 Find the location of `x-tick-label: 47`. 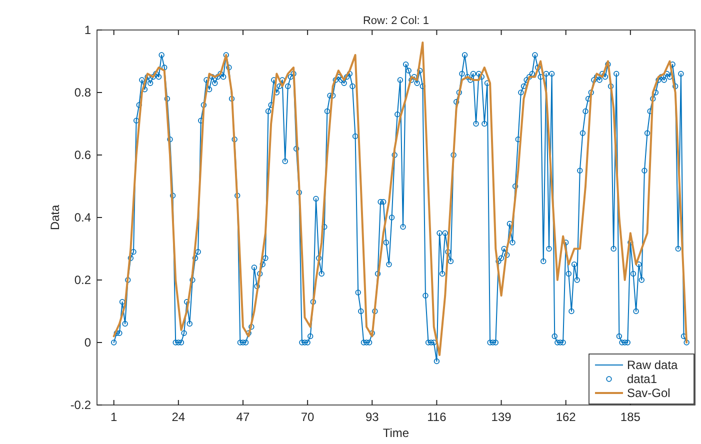

x-tick-label: 47 is located at coordinates (243, 417).